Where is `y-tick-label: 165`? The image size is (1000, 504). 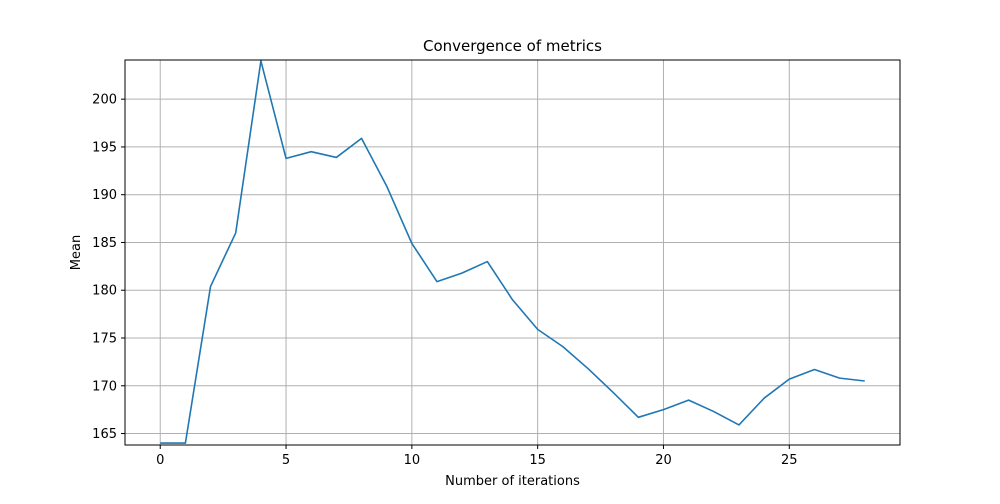 y-tick-label: 165 is located at coordinates (104, 434).